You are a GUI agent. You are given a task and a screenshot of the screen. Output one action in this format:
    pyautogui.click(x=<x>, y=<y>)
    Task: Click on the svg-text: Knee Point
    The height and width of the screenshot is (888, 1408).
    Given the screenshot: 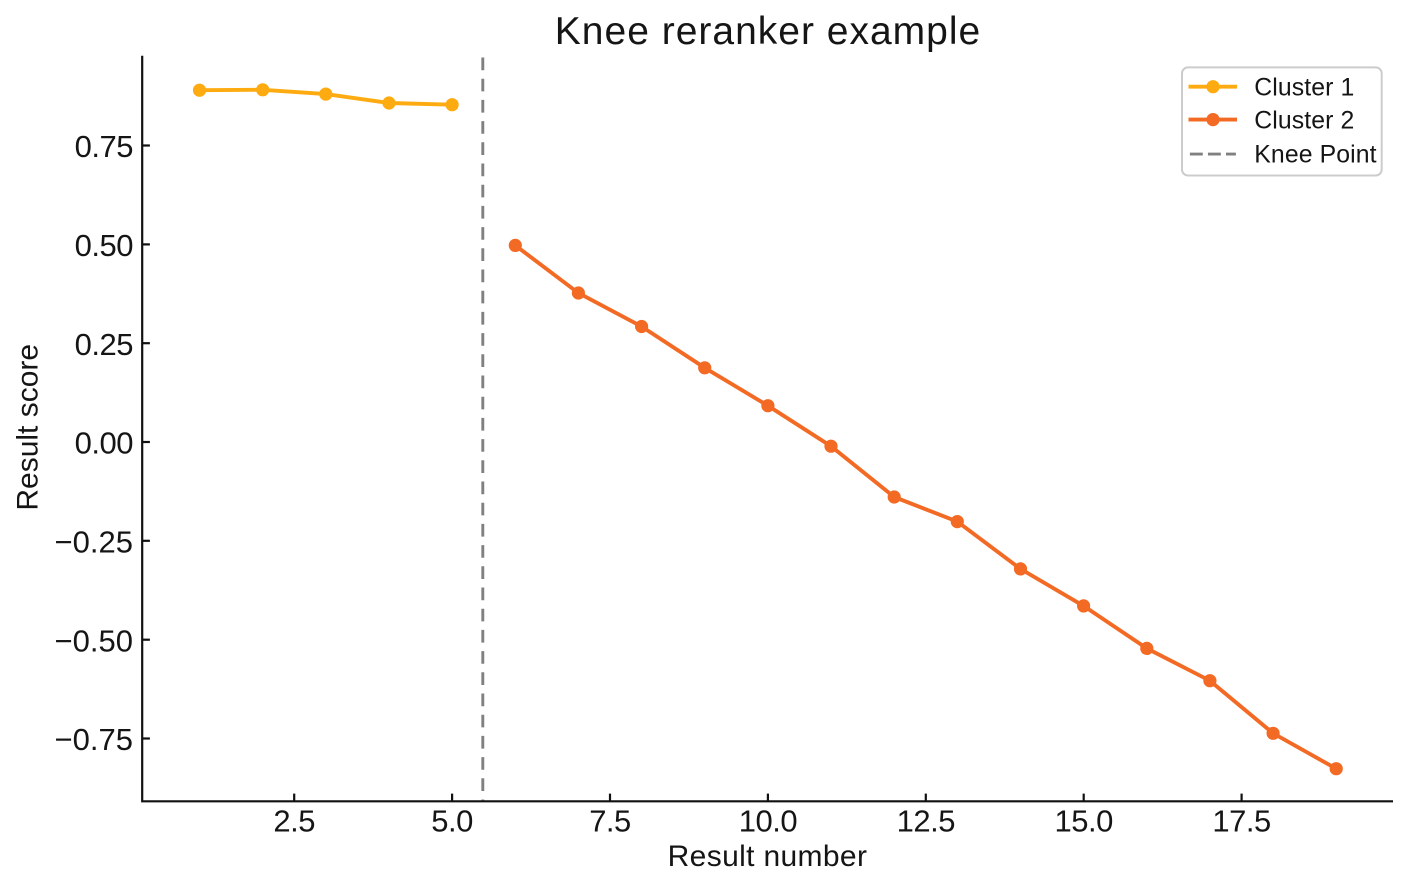 What is the action you would take?
    pyautogui.click(x=1315, y=154)
    